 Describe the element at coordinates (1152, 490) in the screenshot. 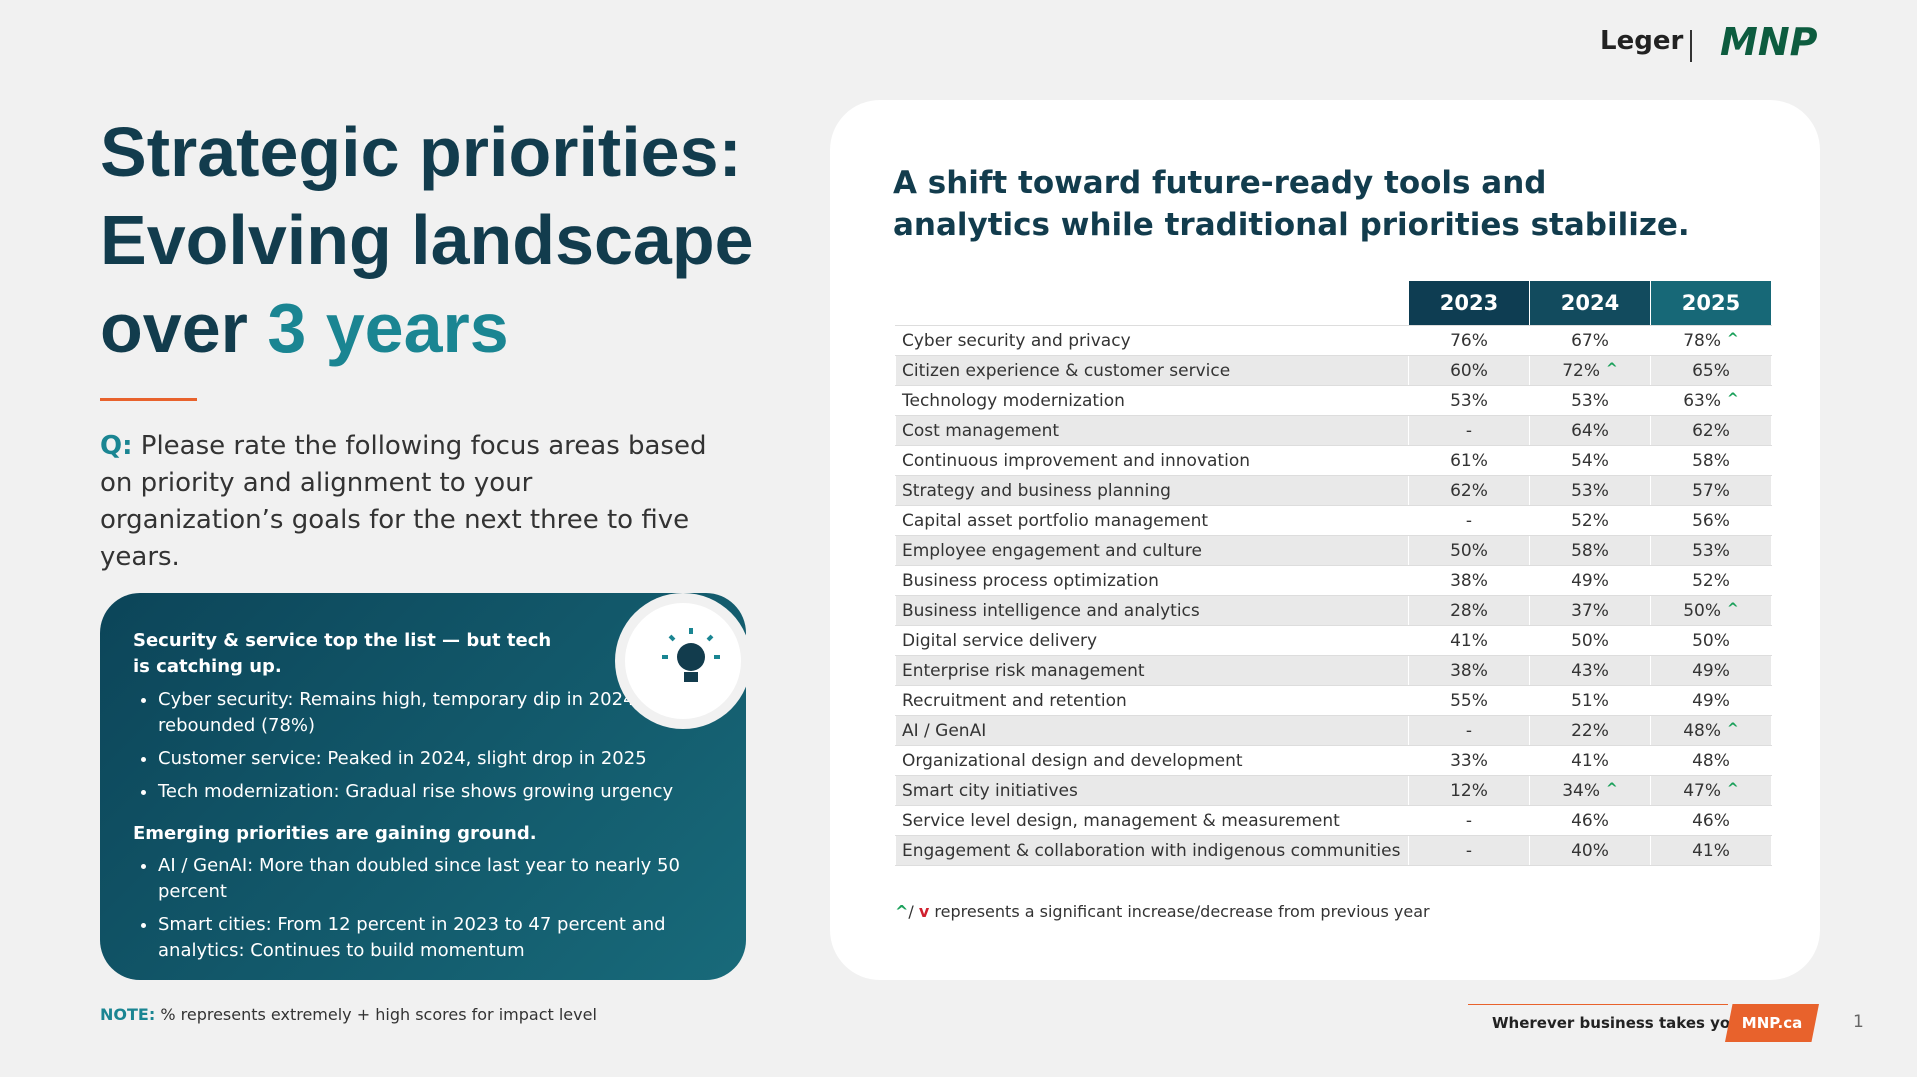

I see `row-label: Strategy and business planning` at that location.